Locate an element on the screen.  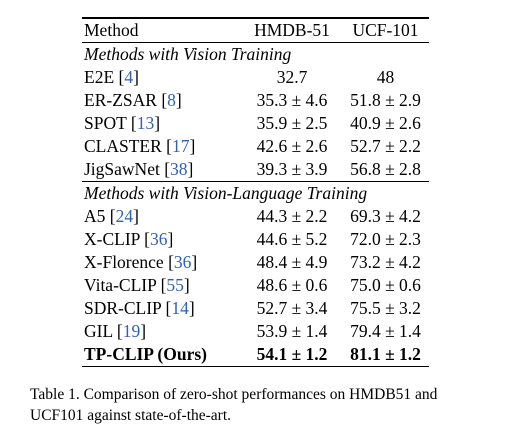
header-row: Method HMDB-51 UCF-101 is located at coordinates (255, 30).